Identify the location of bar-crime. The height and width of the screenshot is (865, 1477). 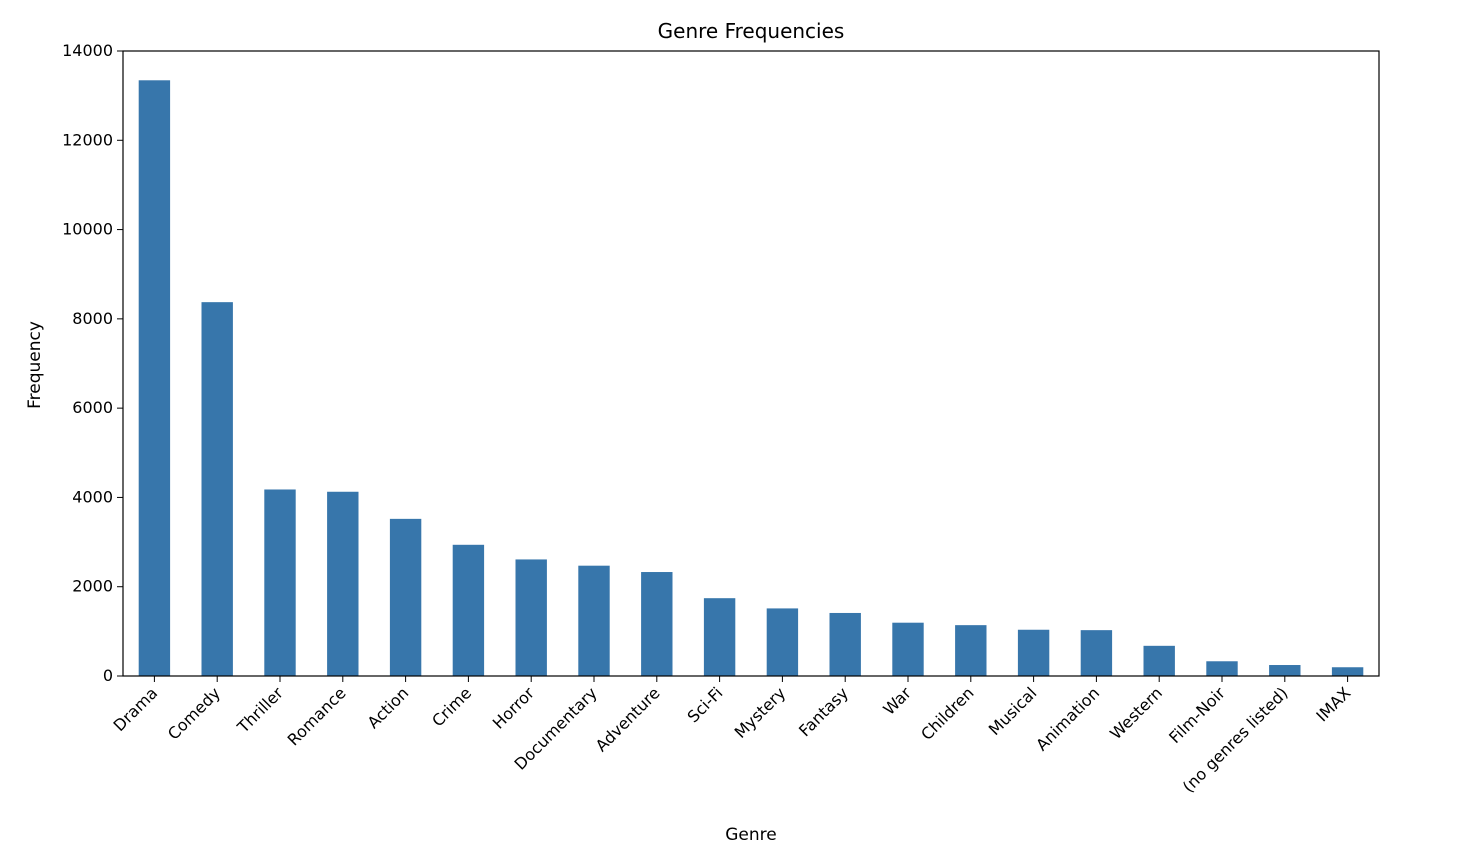
(468, 610).